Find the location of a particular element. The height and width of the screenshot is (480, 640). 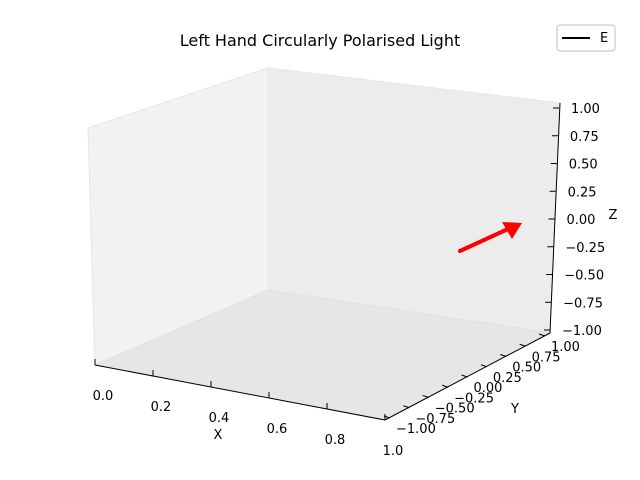

z-axis-tick-label: 0.50 is located at coordinates (583, 165).